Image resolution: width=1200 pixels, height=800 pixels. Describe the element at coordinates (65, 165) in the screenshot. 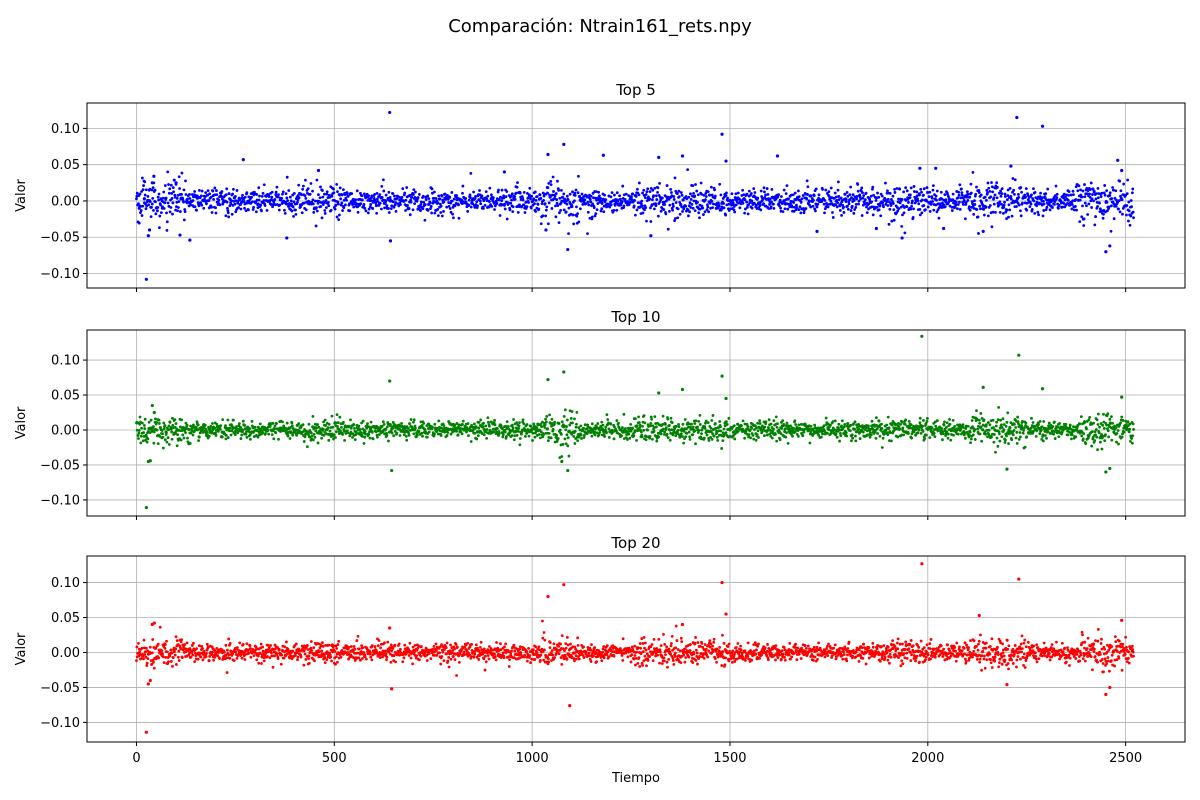

I see `y-tick-label: 0.05` at that location.